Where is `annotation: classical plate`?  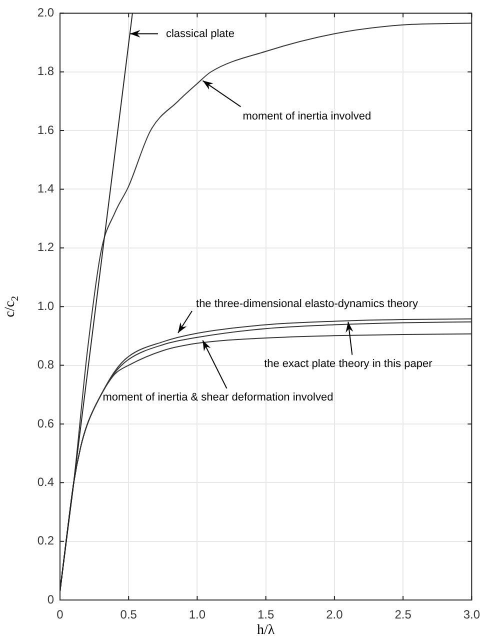 annotation: classical plate is located at coordinates (200, 34).